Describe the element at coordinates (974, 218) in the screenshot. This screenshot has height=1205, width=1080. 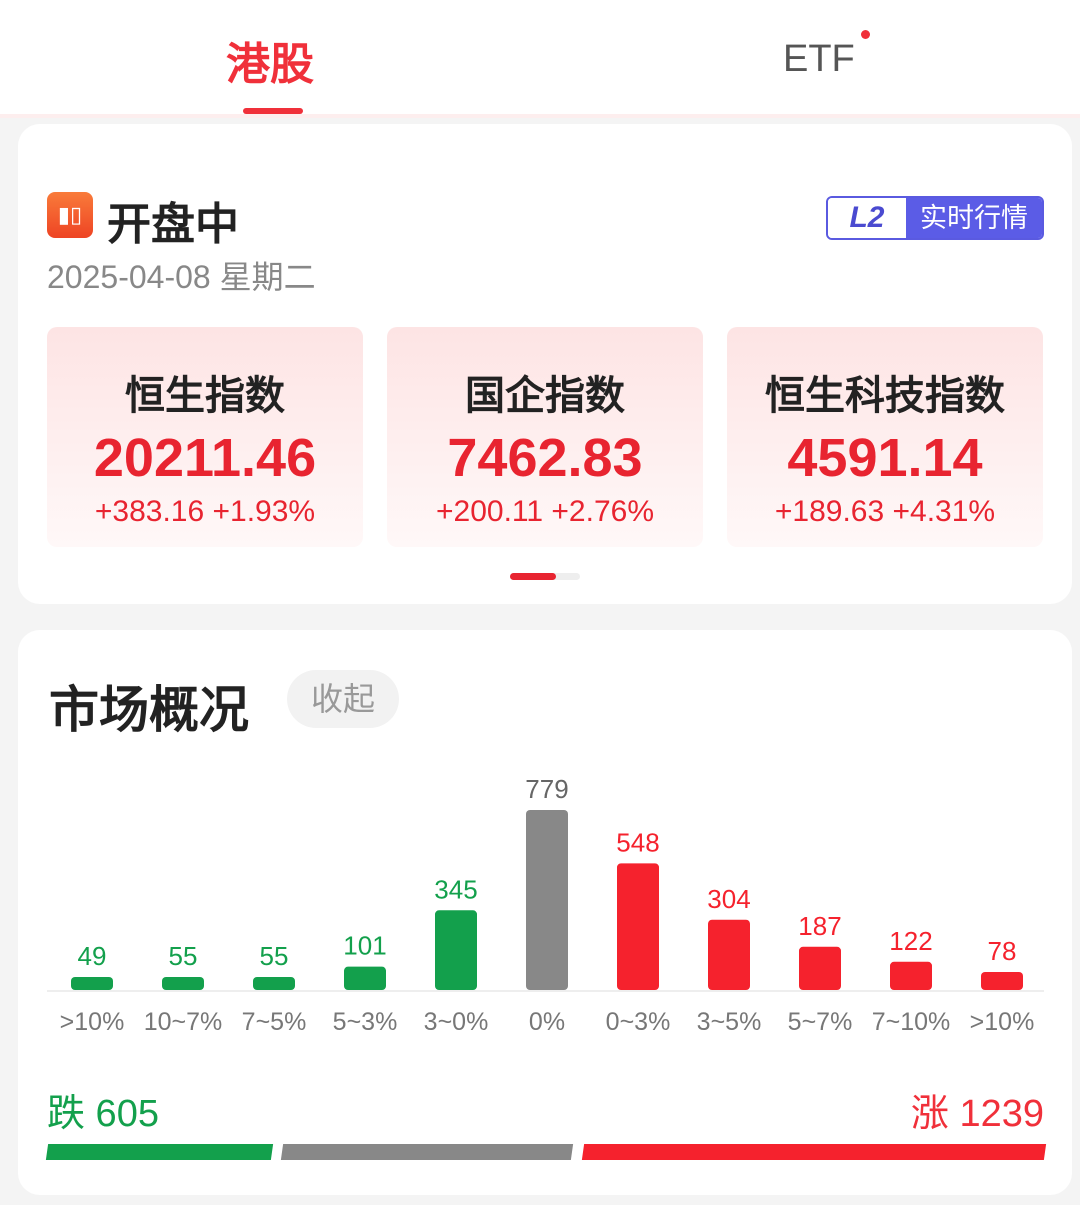
I see `realtime-label: 实时行情` at that location.